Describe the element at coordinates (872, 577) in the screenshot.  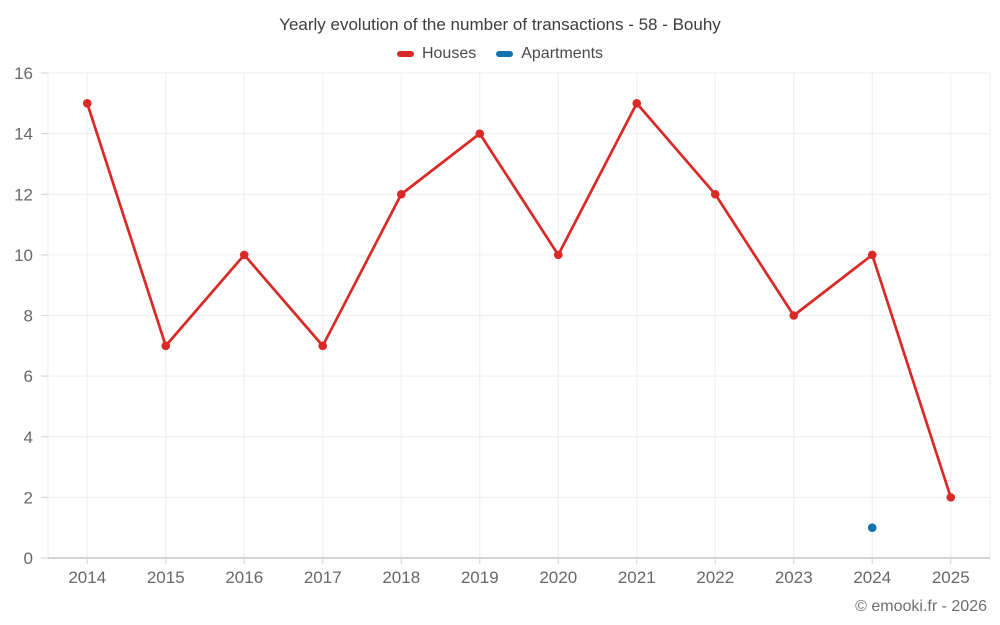
I see `x-tick-label: 2024` at that location.